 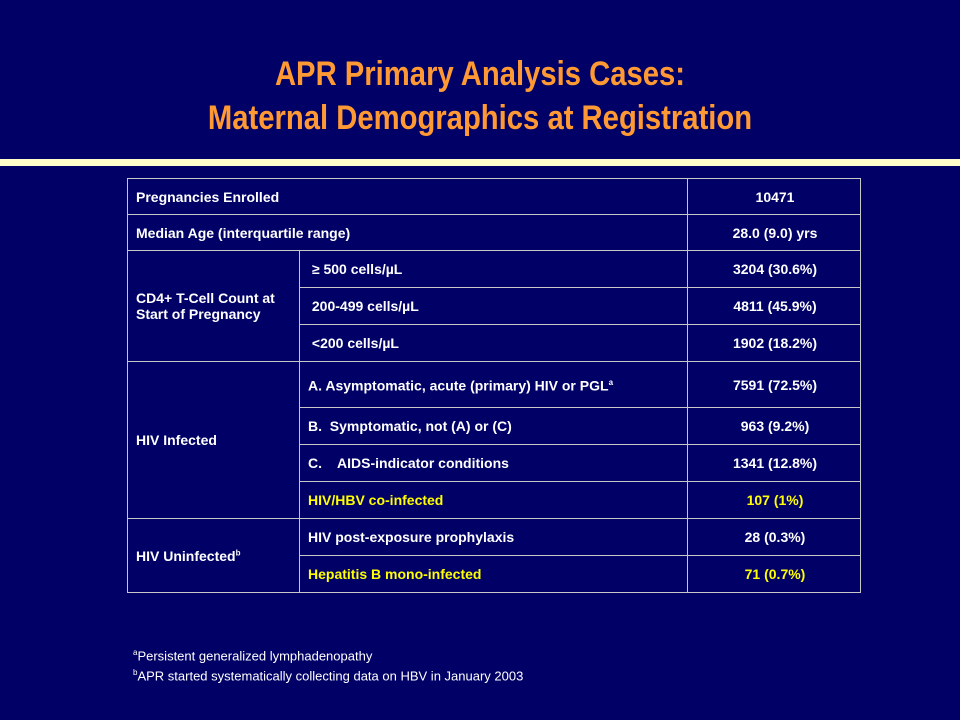 What do you see at coordinates (774, 343) in the screenshot?
I see `cd4-row-value: 1902 (18.2%)` at bounding box center [774, 343].